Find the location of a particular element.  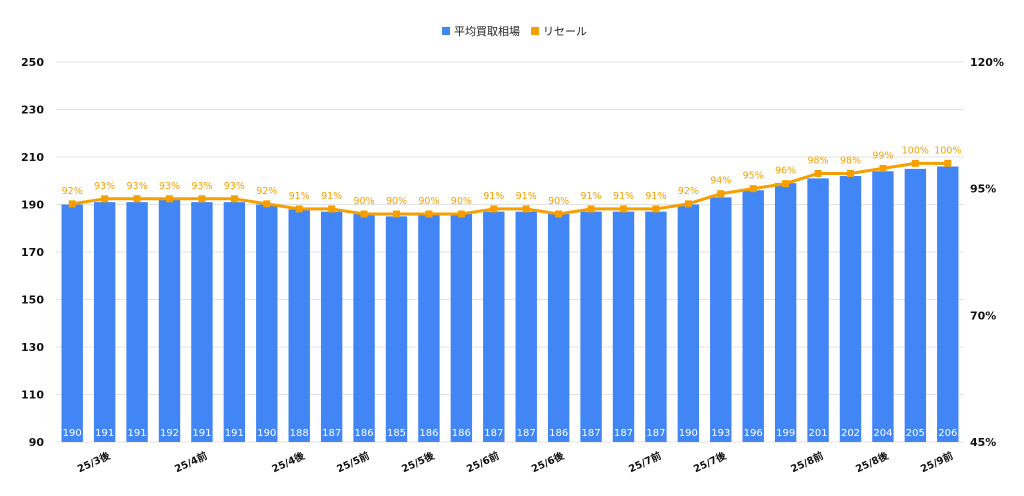

y-left-tick-label: 190 is located at coordinates (32, 205).